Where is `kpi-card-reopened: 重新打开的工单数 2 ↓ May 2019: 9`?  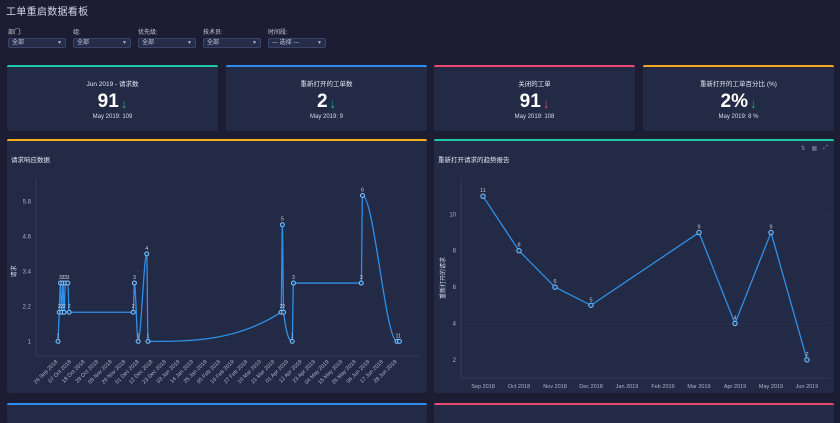
kpi-card-reopened: 重新打开的工单数 2 ↓ May 2019: 9 is located at coordinates (326, 98).